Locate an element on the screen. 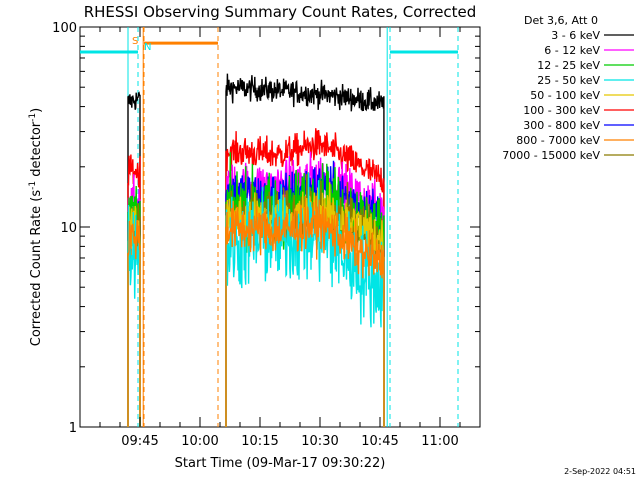 This screenshot has width=640, height=480. y-tick-label: 100 is located at coordinates (64, 28).